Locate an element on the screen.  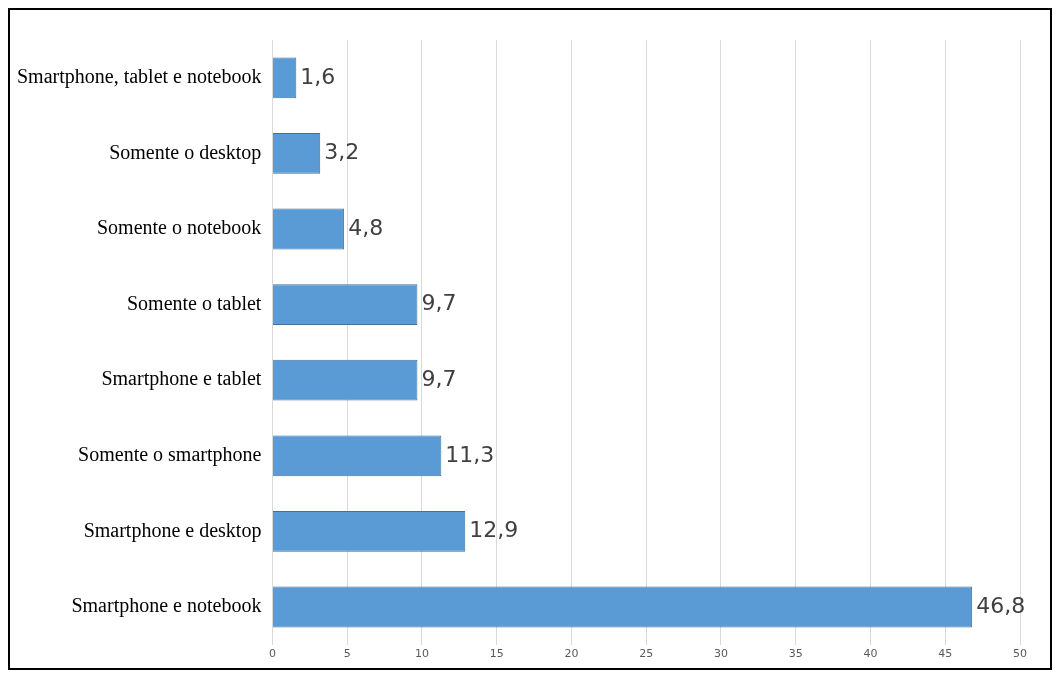
x-tick-label: 5 is located at coordinates (347, 654).